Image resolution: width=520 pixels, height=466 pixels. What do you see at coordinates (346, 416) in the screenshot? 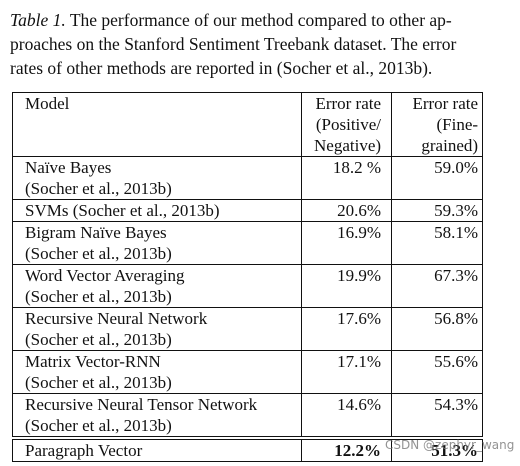
I see `table-cell: 14.6%` at bounding box center [346, 416].